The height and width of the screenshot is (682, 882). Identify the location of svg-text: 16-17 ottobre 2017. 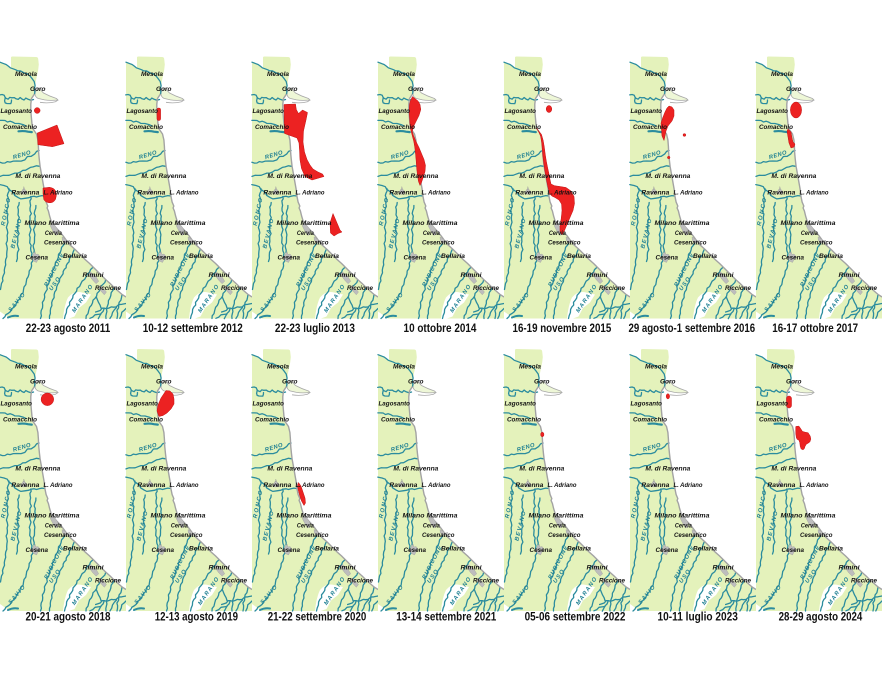
(815, 328).